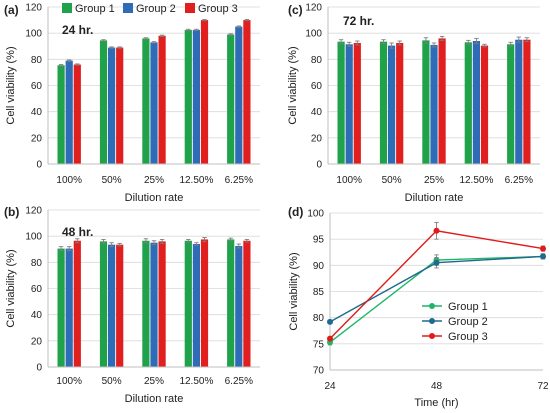  I want to click on y-tick-label: 90, so click(319, 266).